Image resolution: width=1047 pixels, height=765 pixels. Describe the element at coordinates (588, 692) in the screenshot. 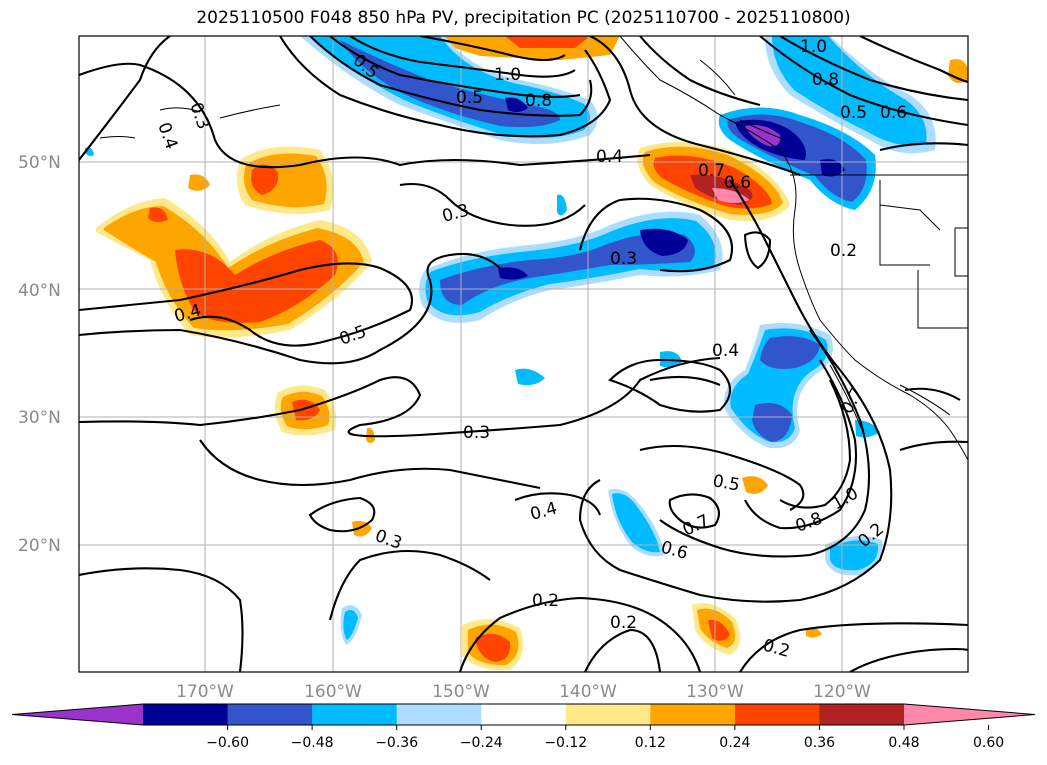

I see `lon-label: 140°W` at that location.